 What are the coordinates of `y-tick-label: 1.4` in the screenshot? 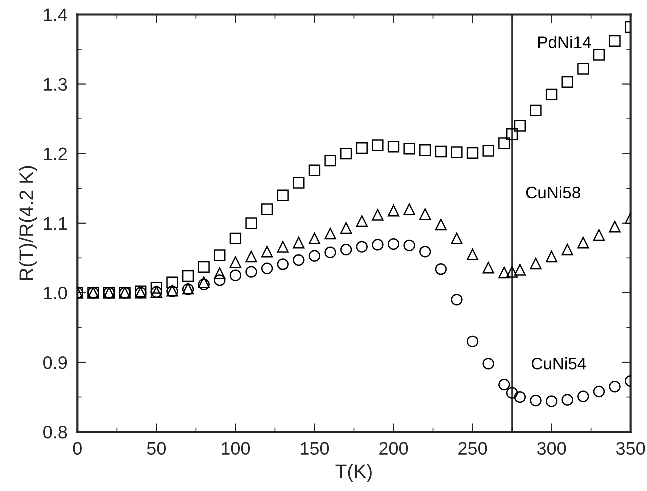 It's located at (56, 15).